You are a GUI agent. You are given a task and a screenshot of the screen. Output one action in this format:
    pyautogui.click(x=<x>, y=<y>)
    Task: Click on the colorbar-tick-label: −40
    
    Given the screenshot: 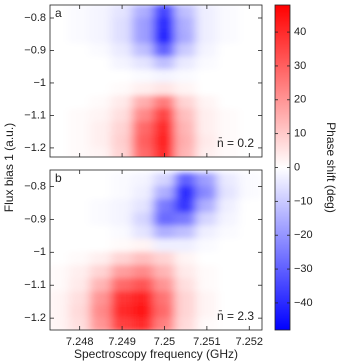 What is the action you would take?
    pyautogui.click(x=303, y=303)
    